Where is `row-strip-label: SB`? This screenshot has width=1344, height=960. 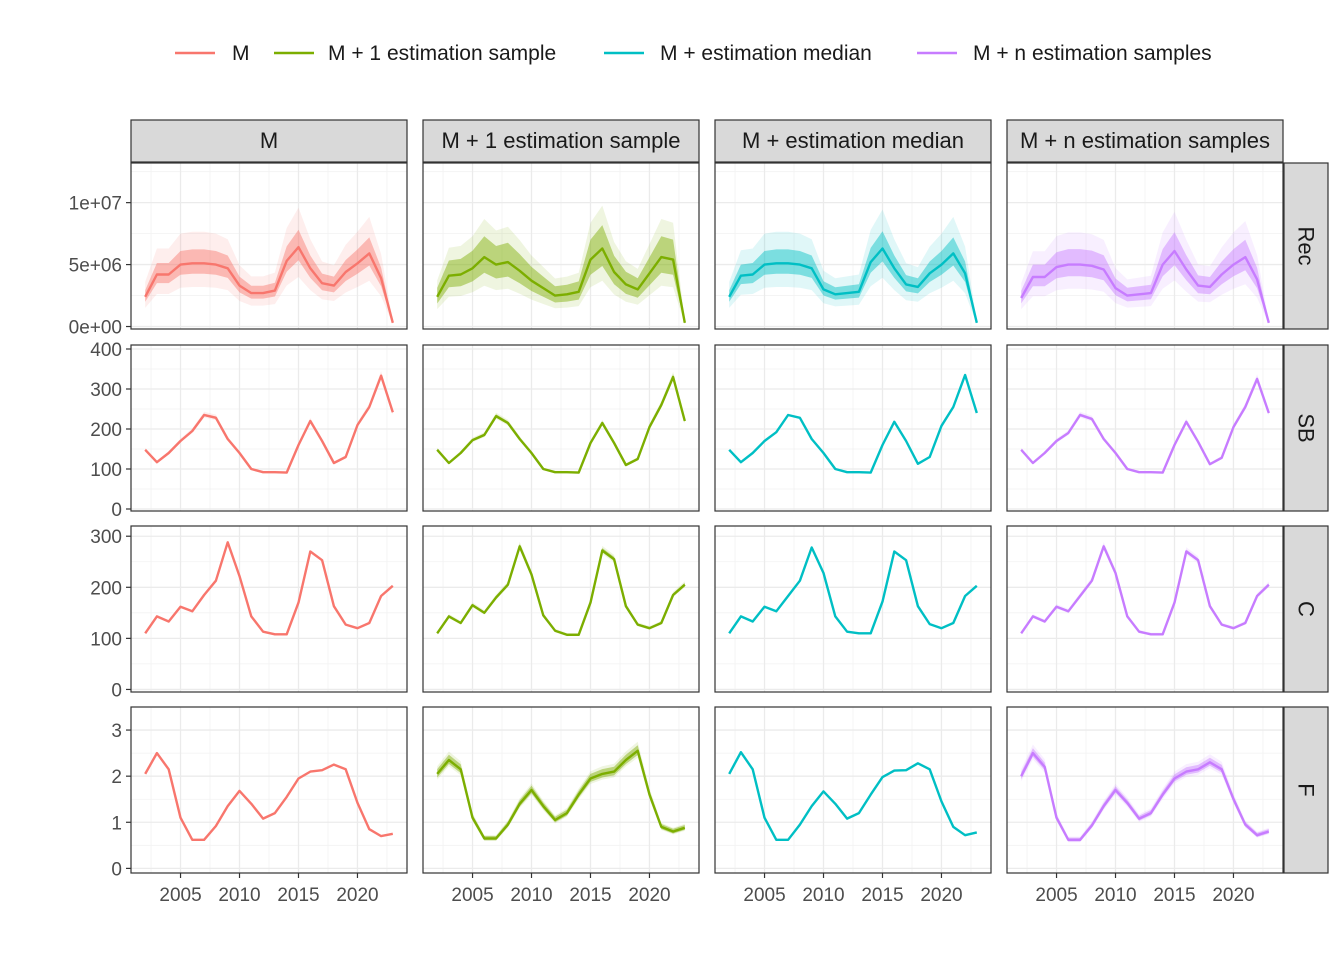
row-strip-label: SB is located at coordinates (1306, 427).